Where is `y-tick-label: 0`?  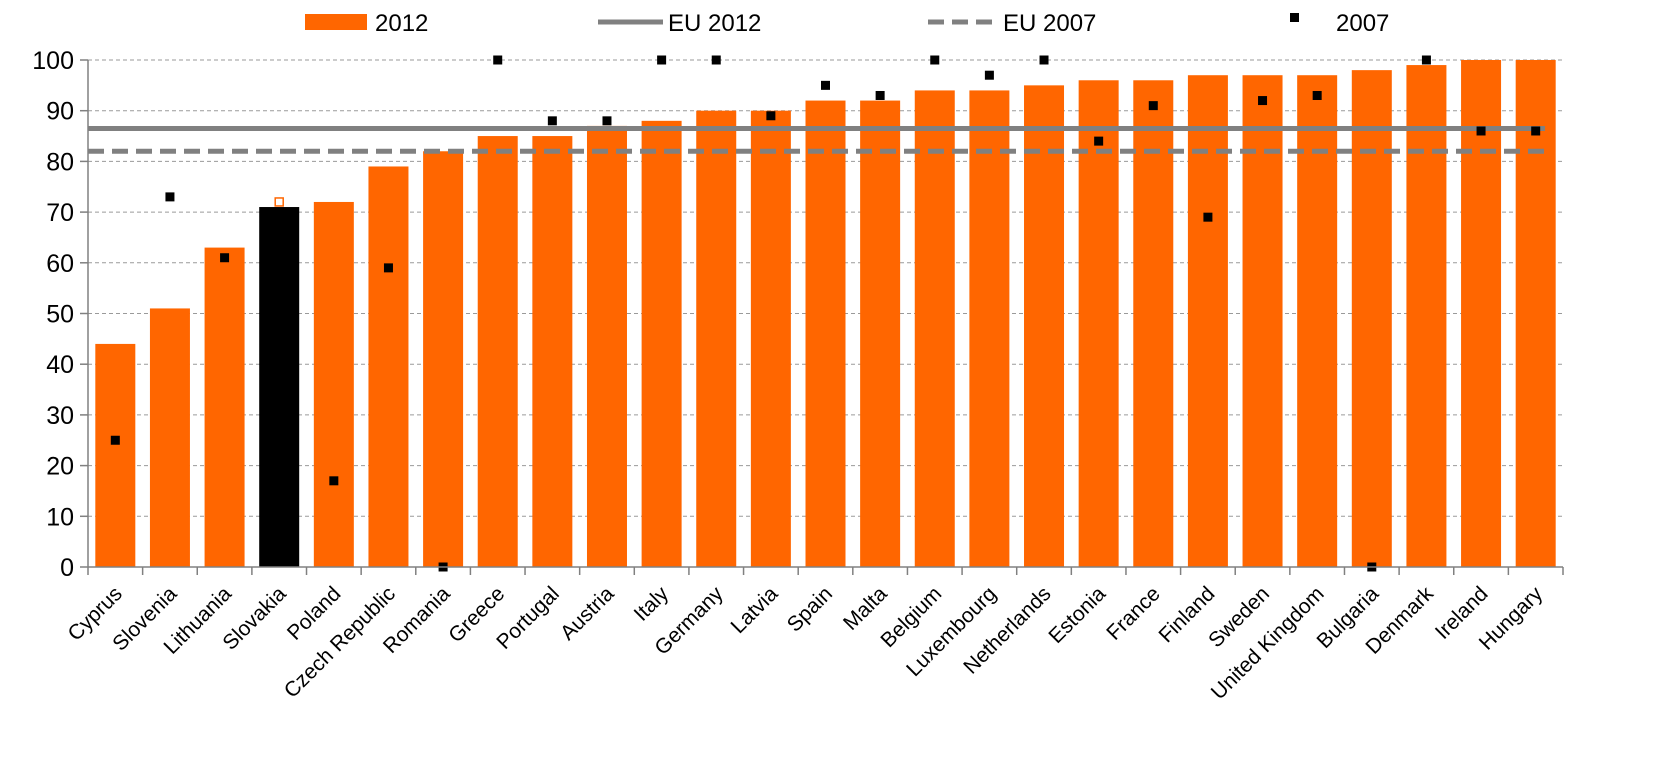
y-tick-label: 0 is located at coordinates (67, 568).